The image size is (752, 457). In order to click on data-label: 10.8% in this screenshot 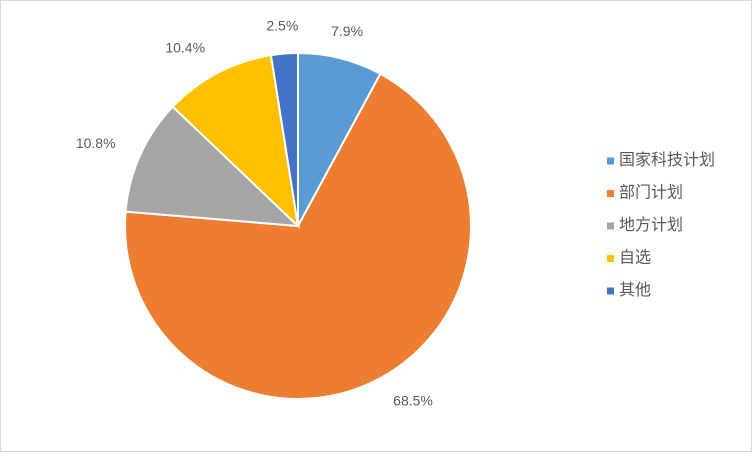, I will do `click(96, 143)`.